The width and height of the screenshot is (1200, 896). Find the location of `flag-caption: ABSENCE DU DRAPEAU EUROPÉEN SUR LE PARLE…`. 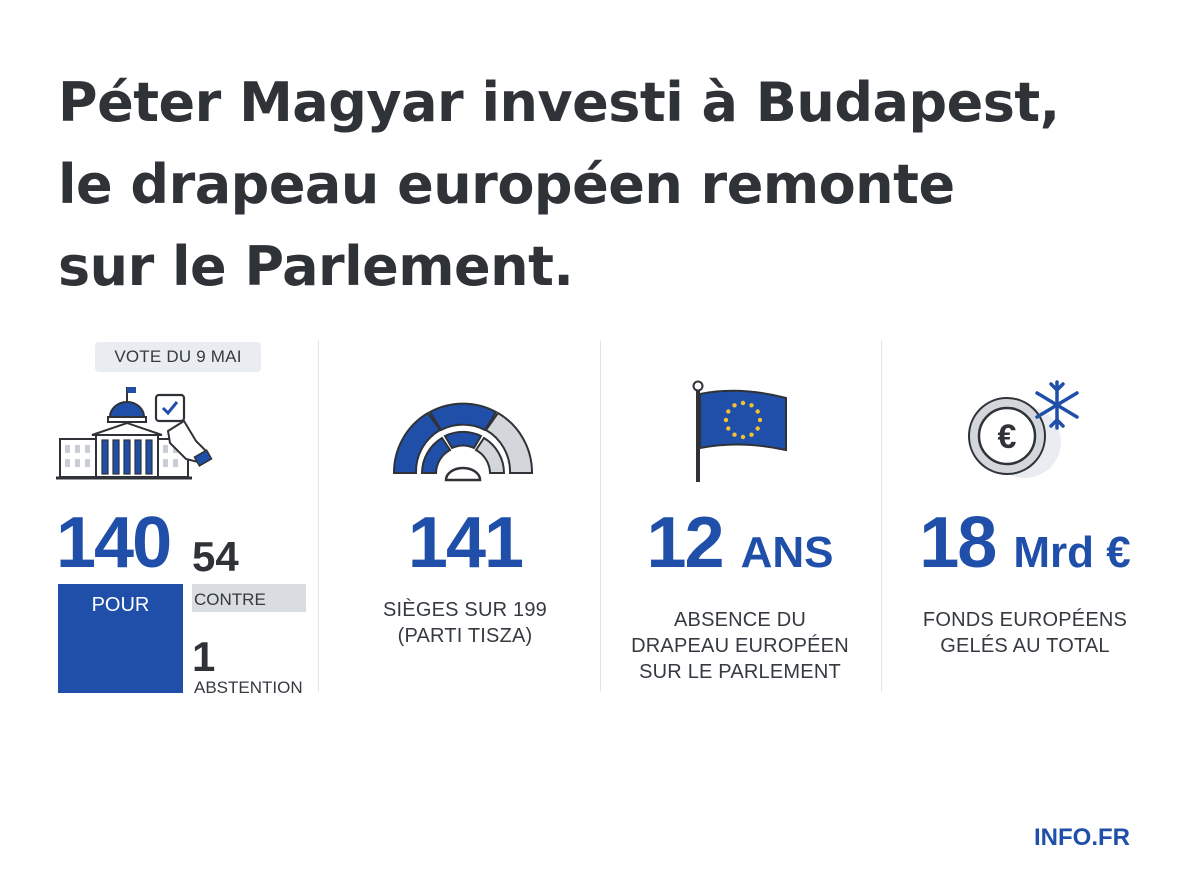

flag-caption: ABSENCE DU DRAPEAU EUROPÉEN SUR LE PARLE… is located at coordinates (740, 646).